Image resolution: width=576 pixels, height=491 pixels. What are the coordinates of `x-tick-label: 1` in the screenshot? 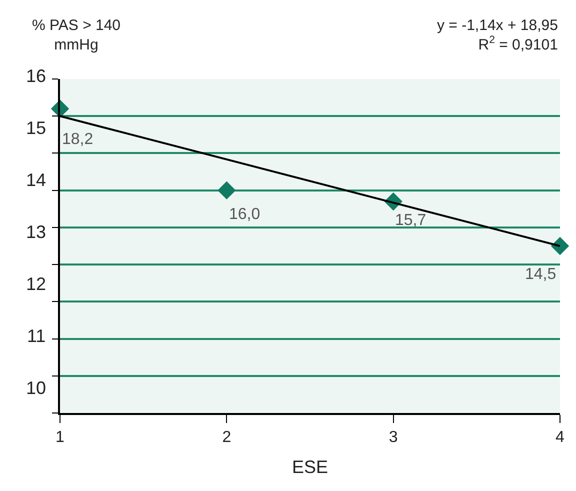 It's located at (60, 437).